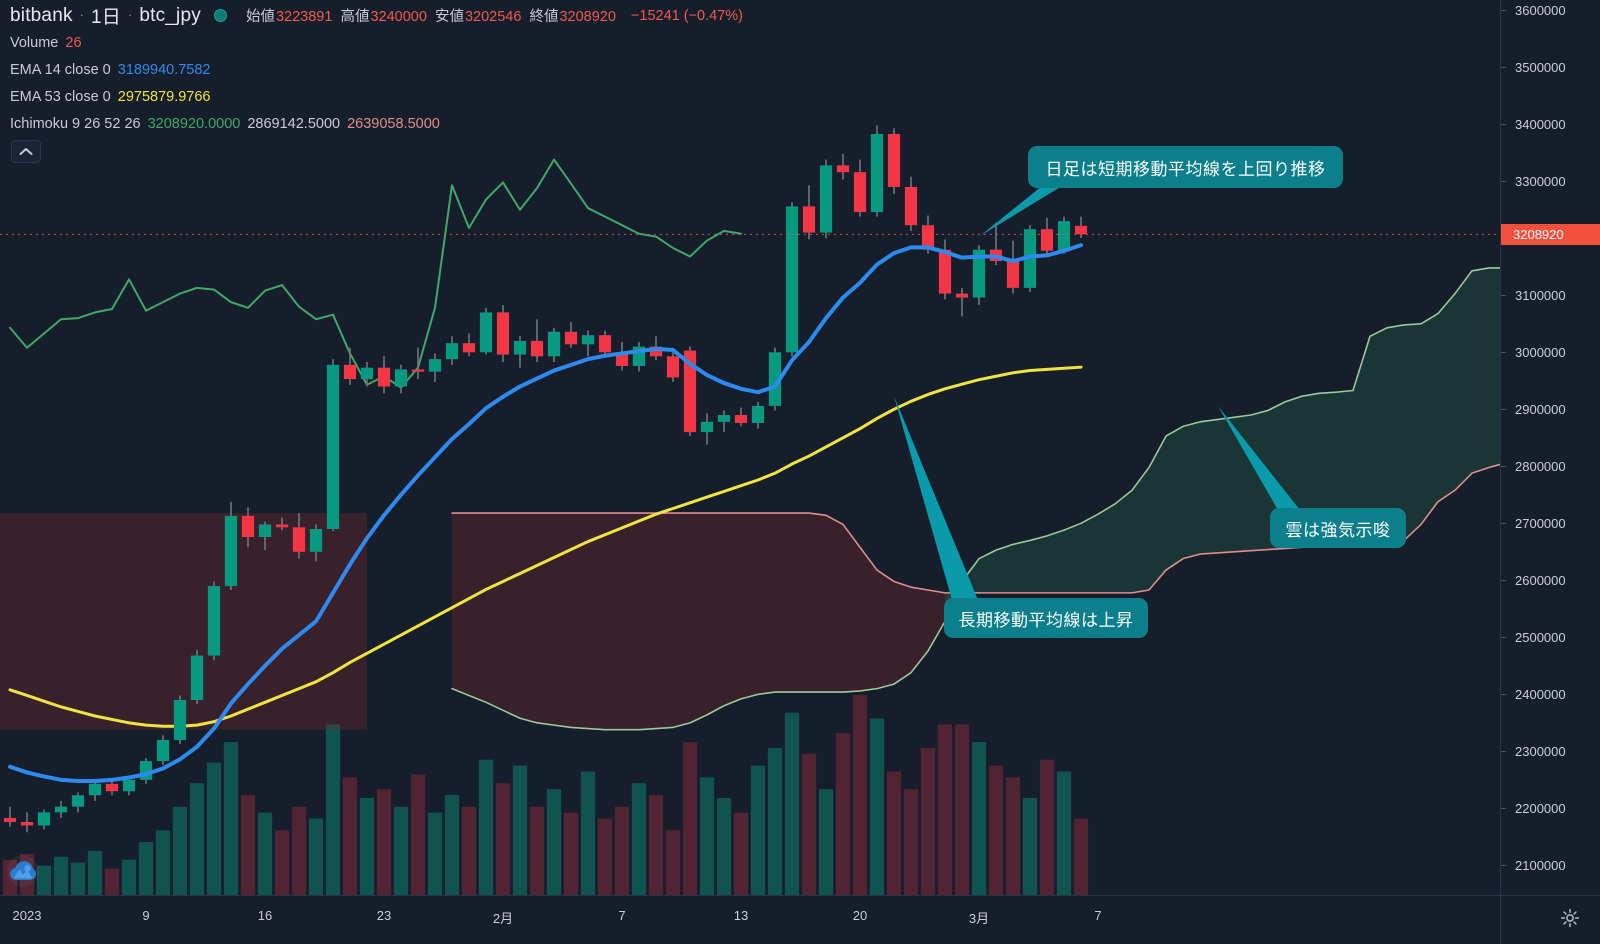 The width and height of the screenshot is (1600, 944). I want to click on gear-icon, so click(1570, 918).